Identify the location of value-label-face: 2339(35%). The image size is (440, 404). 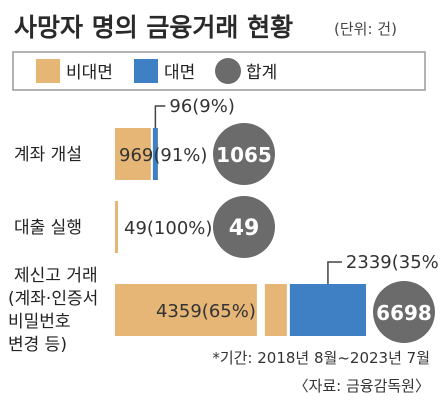
(393, 262).